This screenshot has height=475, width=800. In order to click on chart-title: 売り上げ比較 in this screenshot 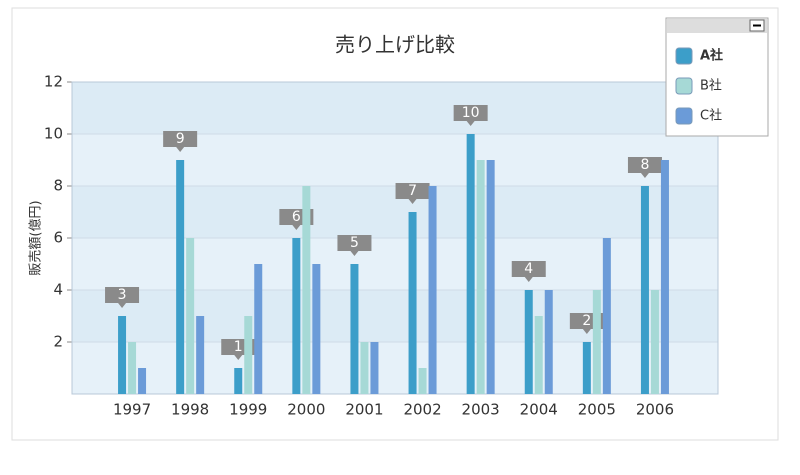, I will do `click(395, 45)`.